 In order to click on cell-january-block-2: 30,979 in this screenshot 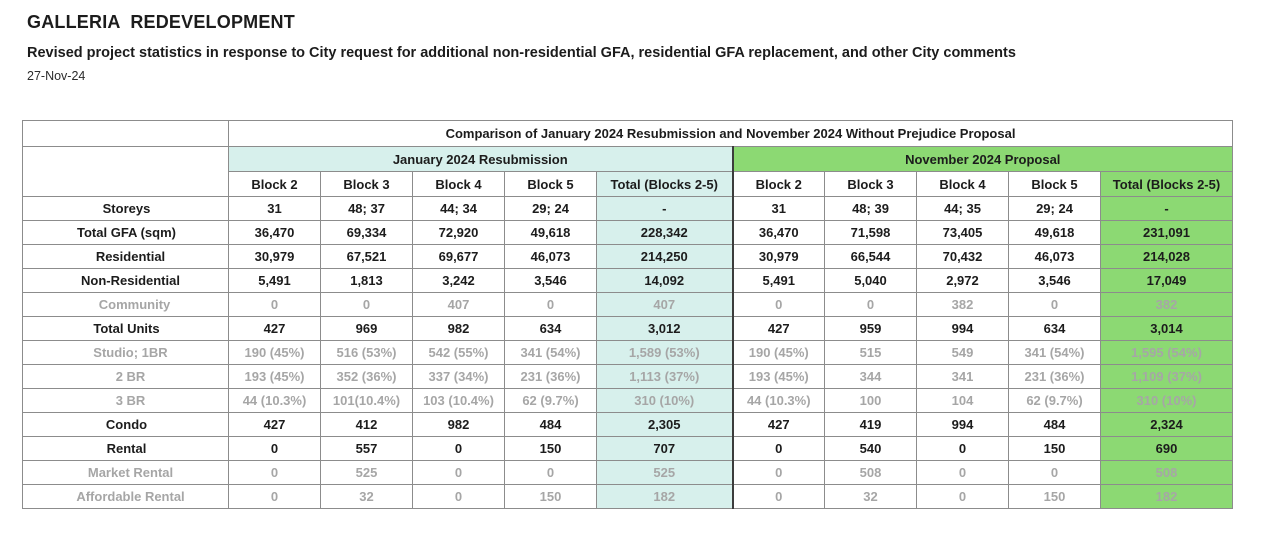, I will do `click(274, 256)`.